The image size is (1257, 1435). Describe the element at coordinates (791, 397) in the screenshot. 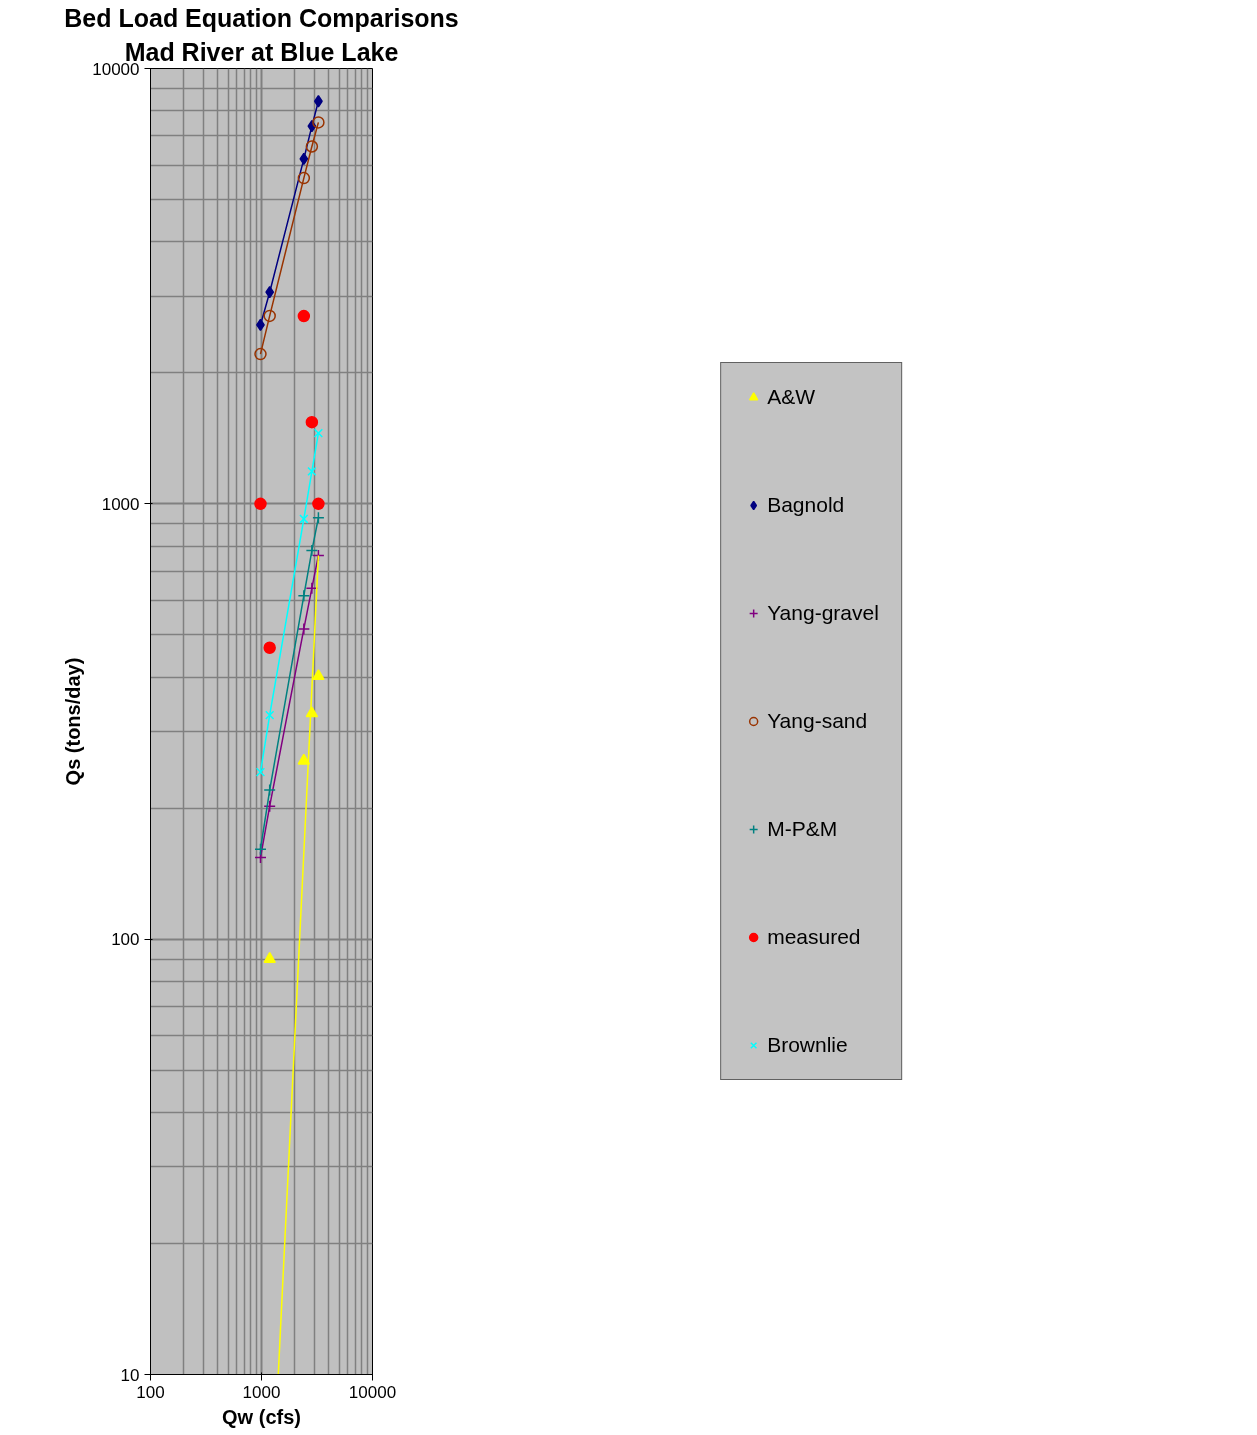

I see `legend-label: A&W` at that location.